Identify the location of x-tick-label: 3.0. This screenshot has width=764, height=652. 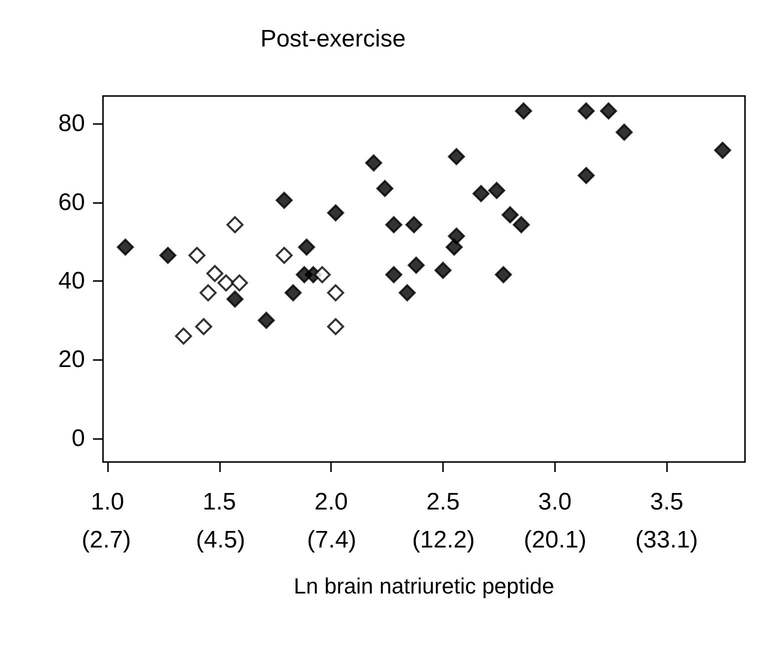
(555, 502).